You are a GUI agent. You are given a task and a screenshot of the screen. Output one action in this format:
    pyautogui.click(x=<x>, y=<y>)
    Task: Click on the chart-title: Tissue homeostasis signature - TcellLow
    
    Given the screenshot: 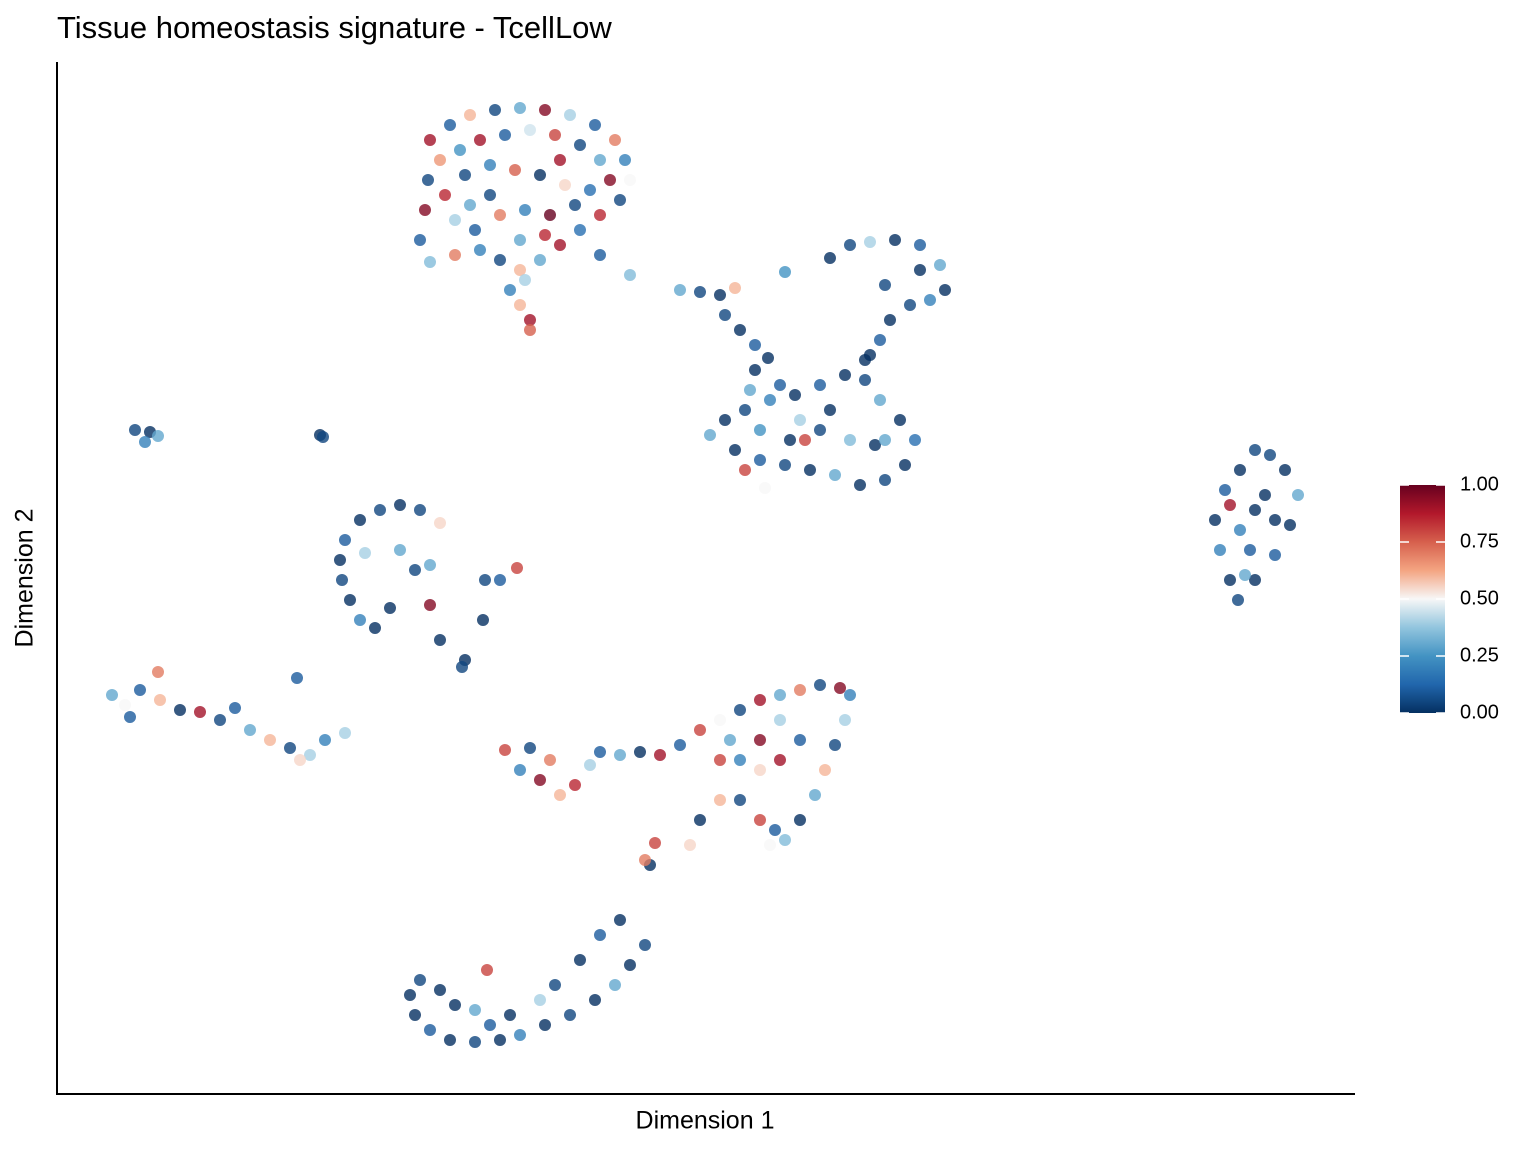 What is the action you would take?
    pyautogui.click(x=334, y=27)
    